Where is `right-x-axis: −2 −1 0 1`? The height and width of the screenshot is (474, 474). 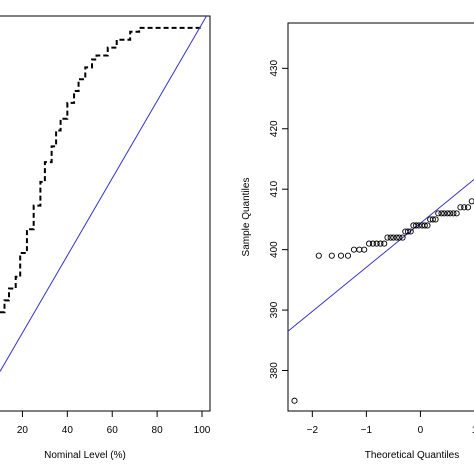
right-x-axis: −2 −1 0 1 is located at coordinates (390, 423).